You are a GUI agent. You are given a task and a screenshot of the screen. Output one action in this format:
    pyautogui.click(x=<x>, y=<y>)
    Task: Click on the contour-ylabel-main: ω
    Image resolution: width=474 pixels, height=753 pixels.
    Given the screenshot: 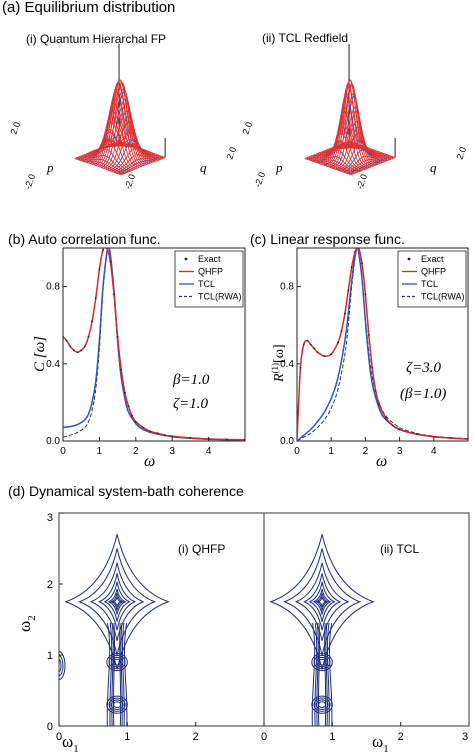 What is the action you would take?
    pyautogui.click(x=24, y=626)
    